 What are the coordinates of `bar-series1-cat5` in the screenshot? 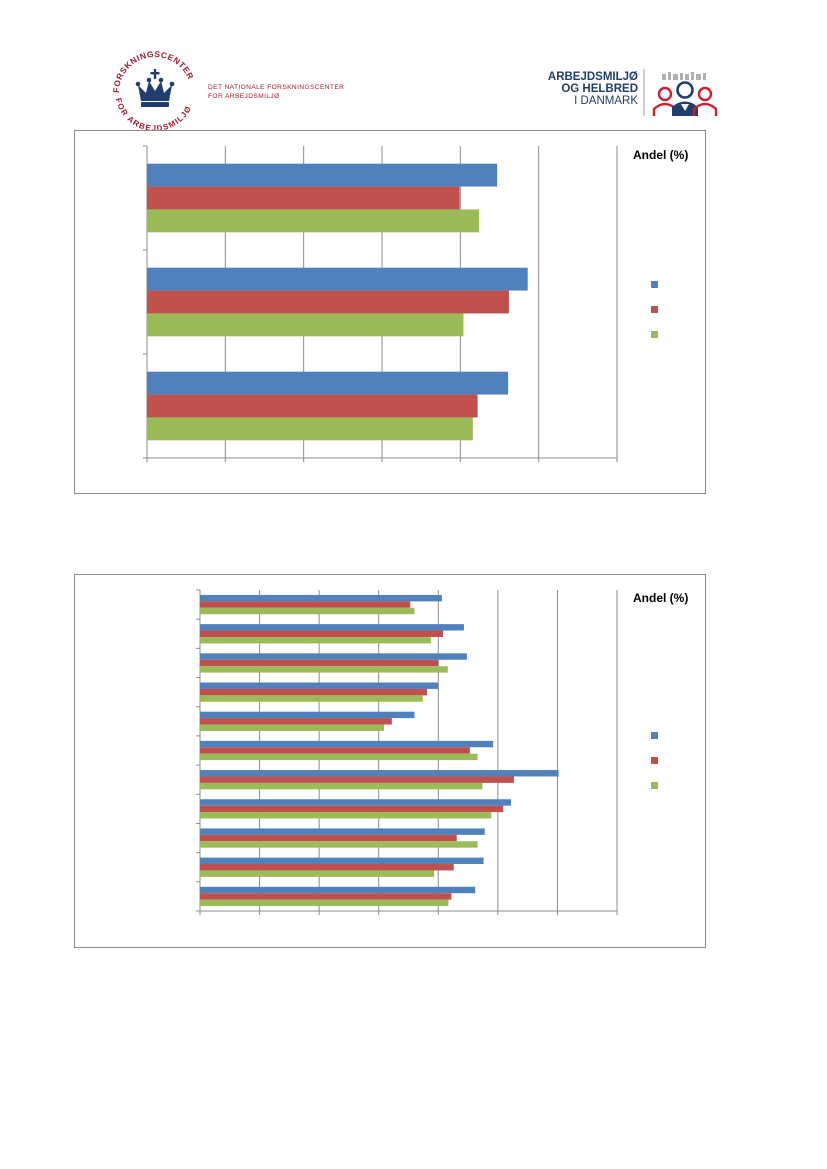 It's located at (307, 715).